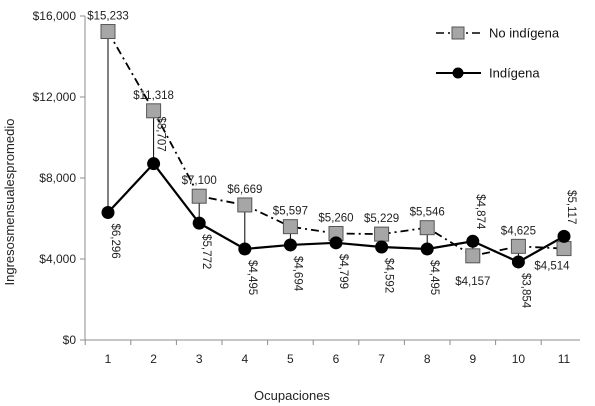  I want to click on data-label-indigena: $4,874, so click(480, 212).